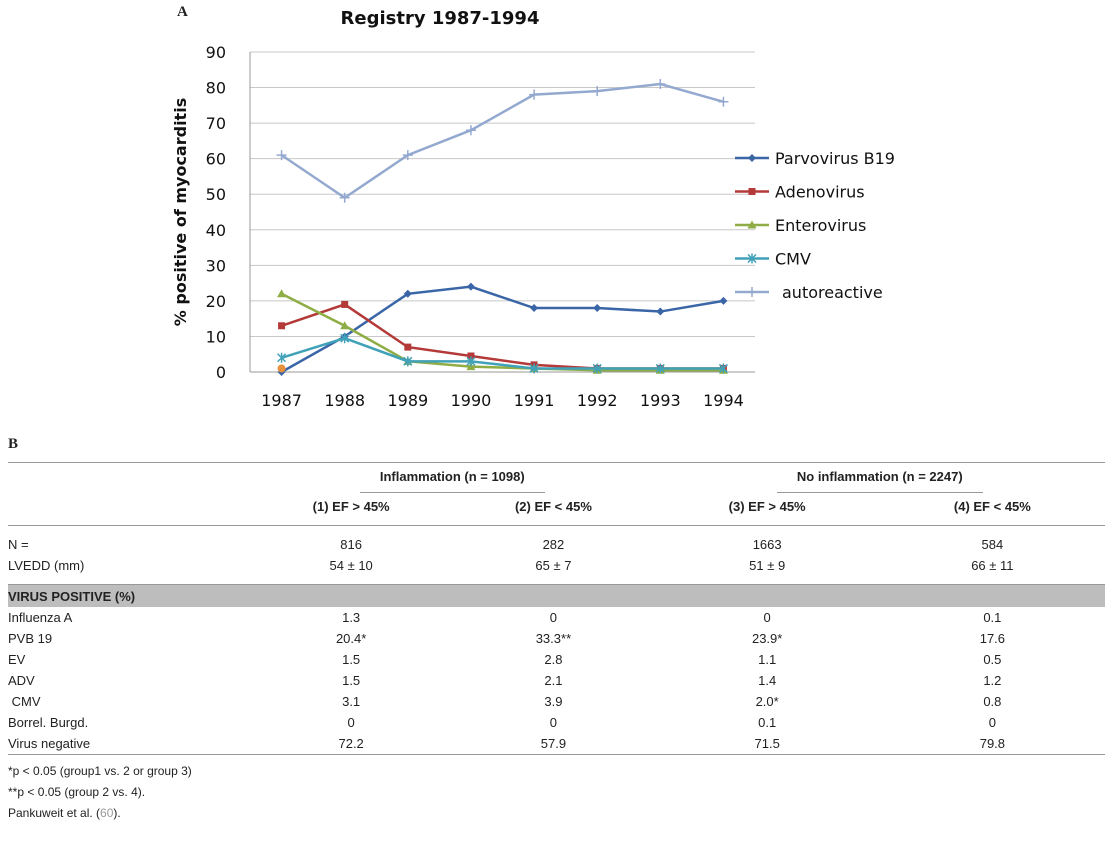 This screenshot has height=848, width=1110. I want to click on source-text: Pankuweit et al. (, so click(54, 813).